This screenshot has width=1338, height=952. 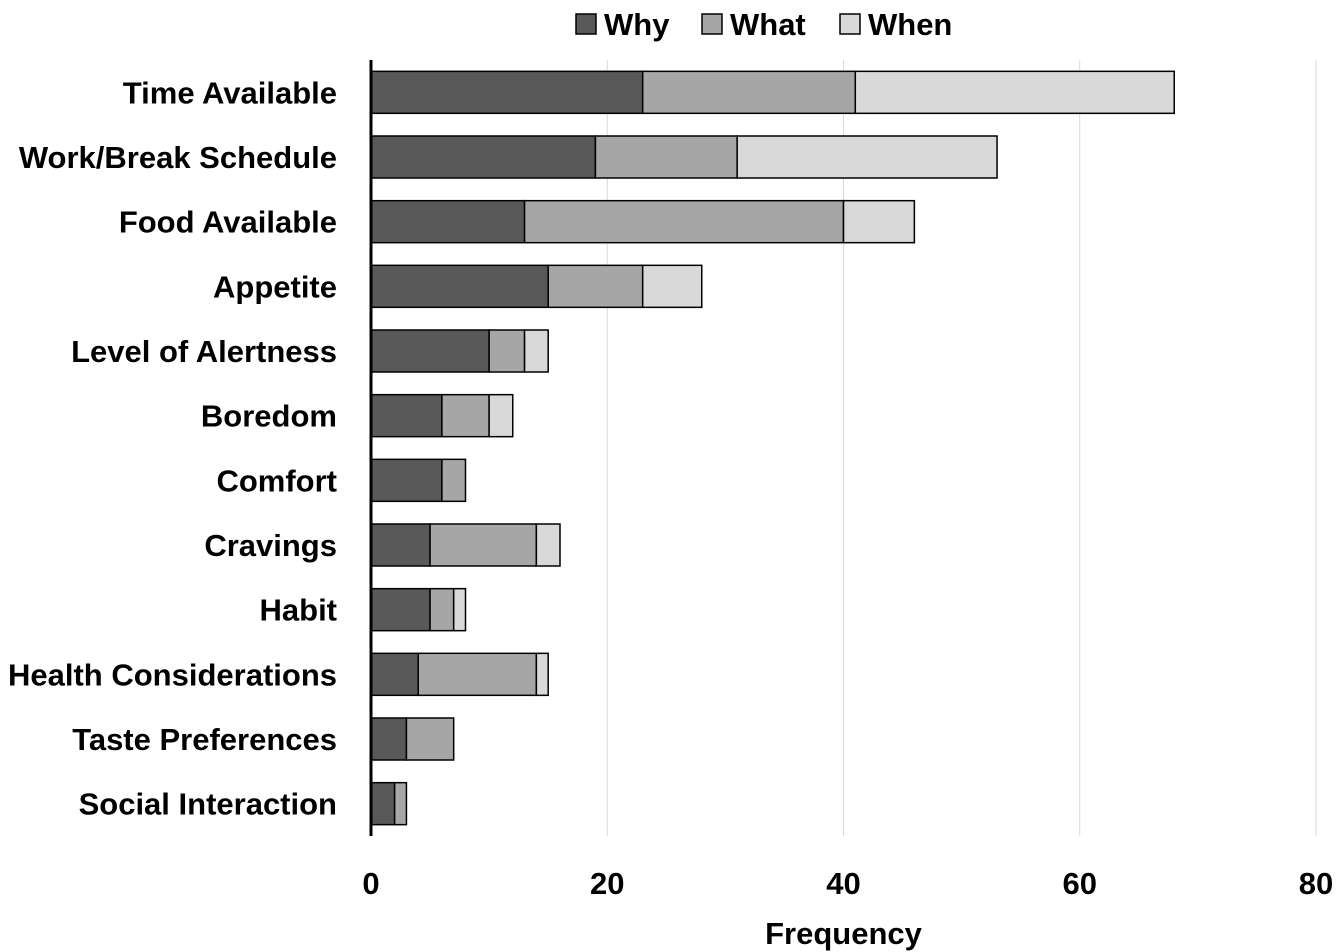 What do you see at coordinates (850, 24) in the screenshot?
I see `legend-swatch-when` at bounding box center [850, 24].